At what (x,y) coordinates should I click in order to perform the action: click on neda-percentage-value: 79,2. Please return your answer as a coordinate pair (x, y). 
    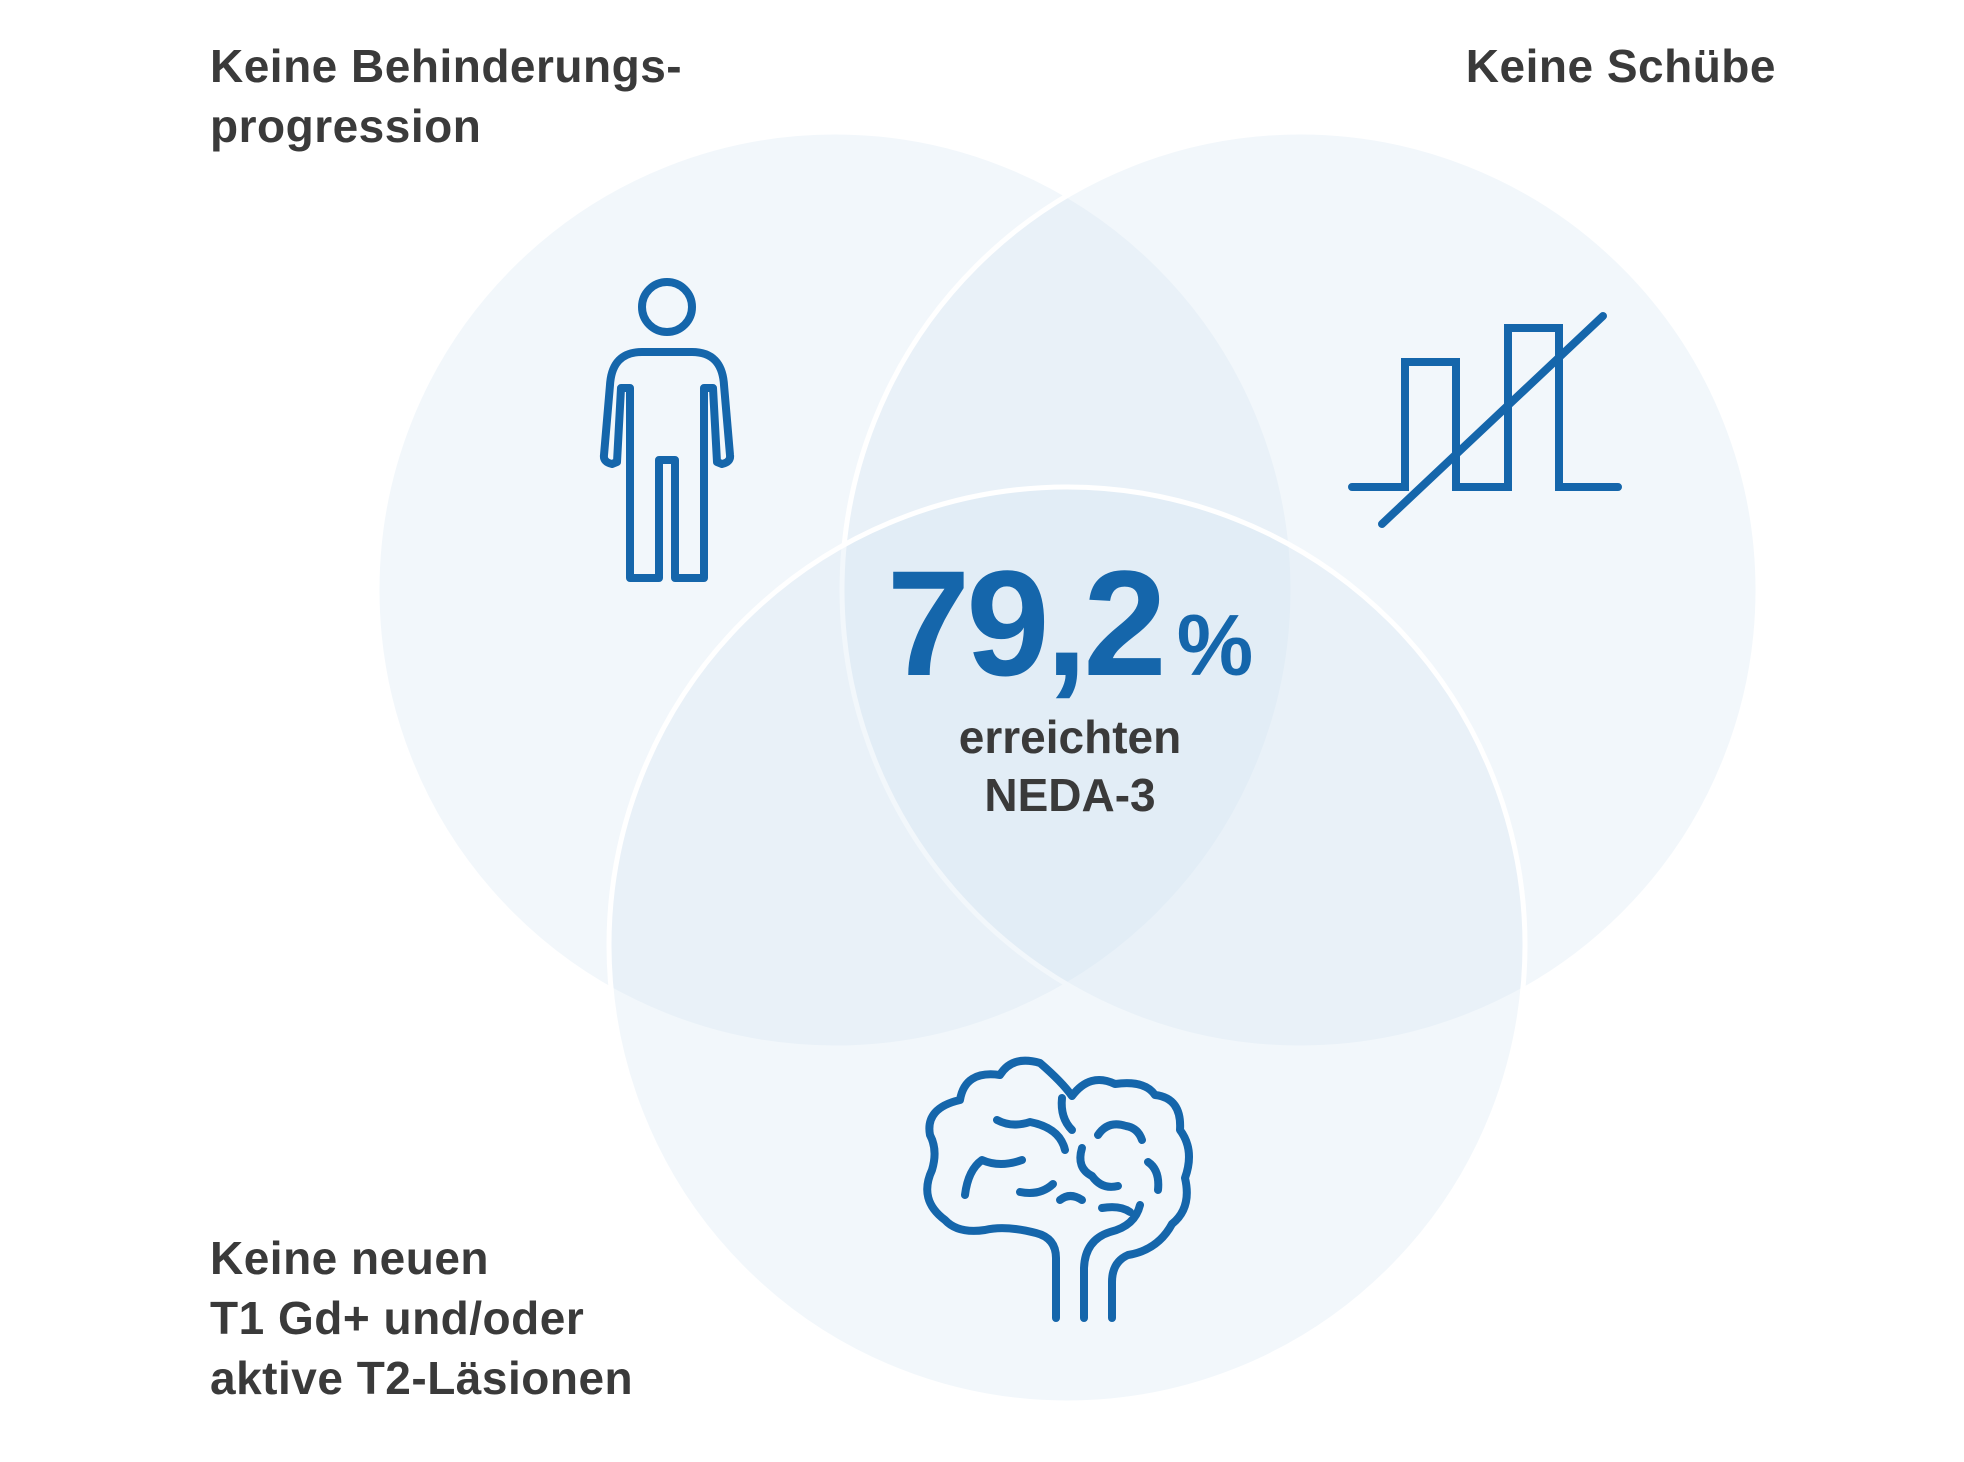
    Looking at the image, I should click on (1026, 623).